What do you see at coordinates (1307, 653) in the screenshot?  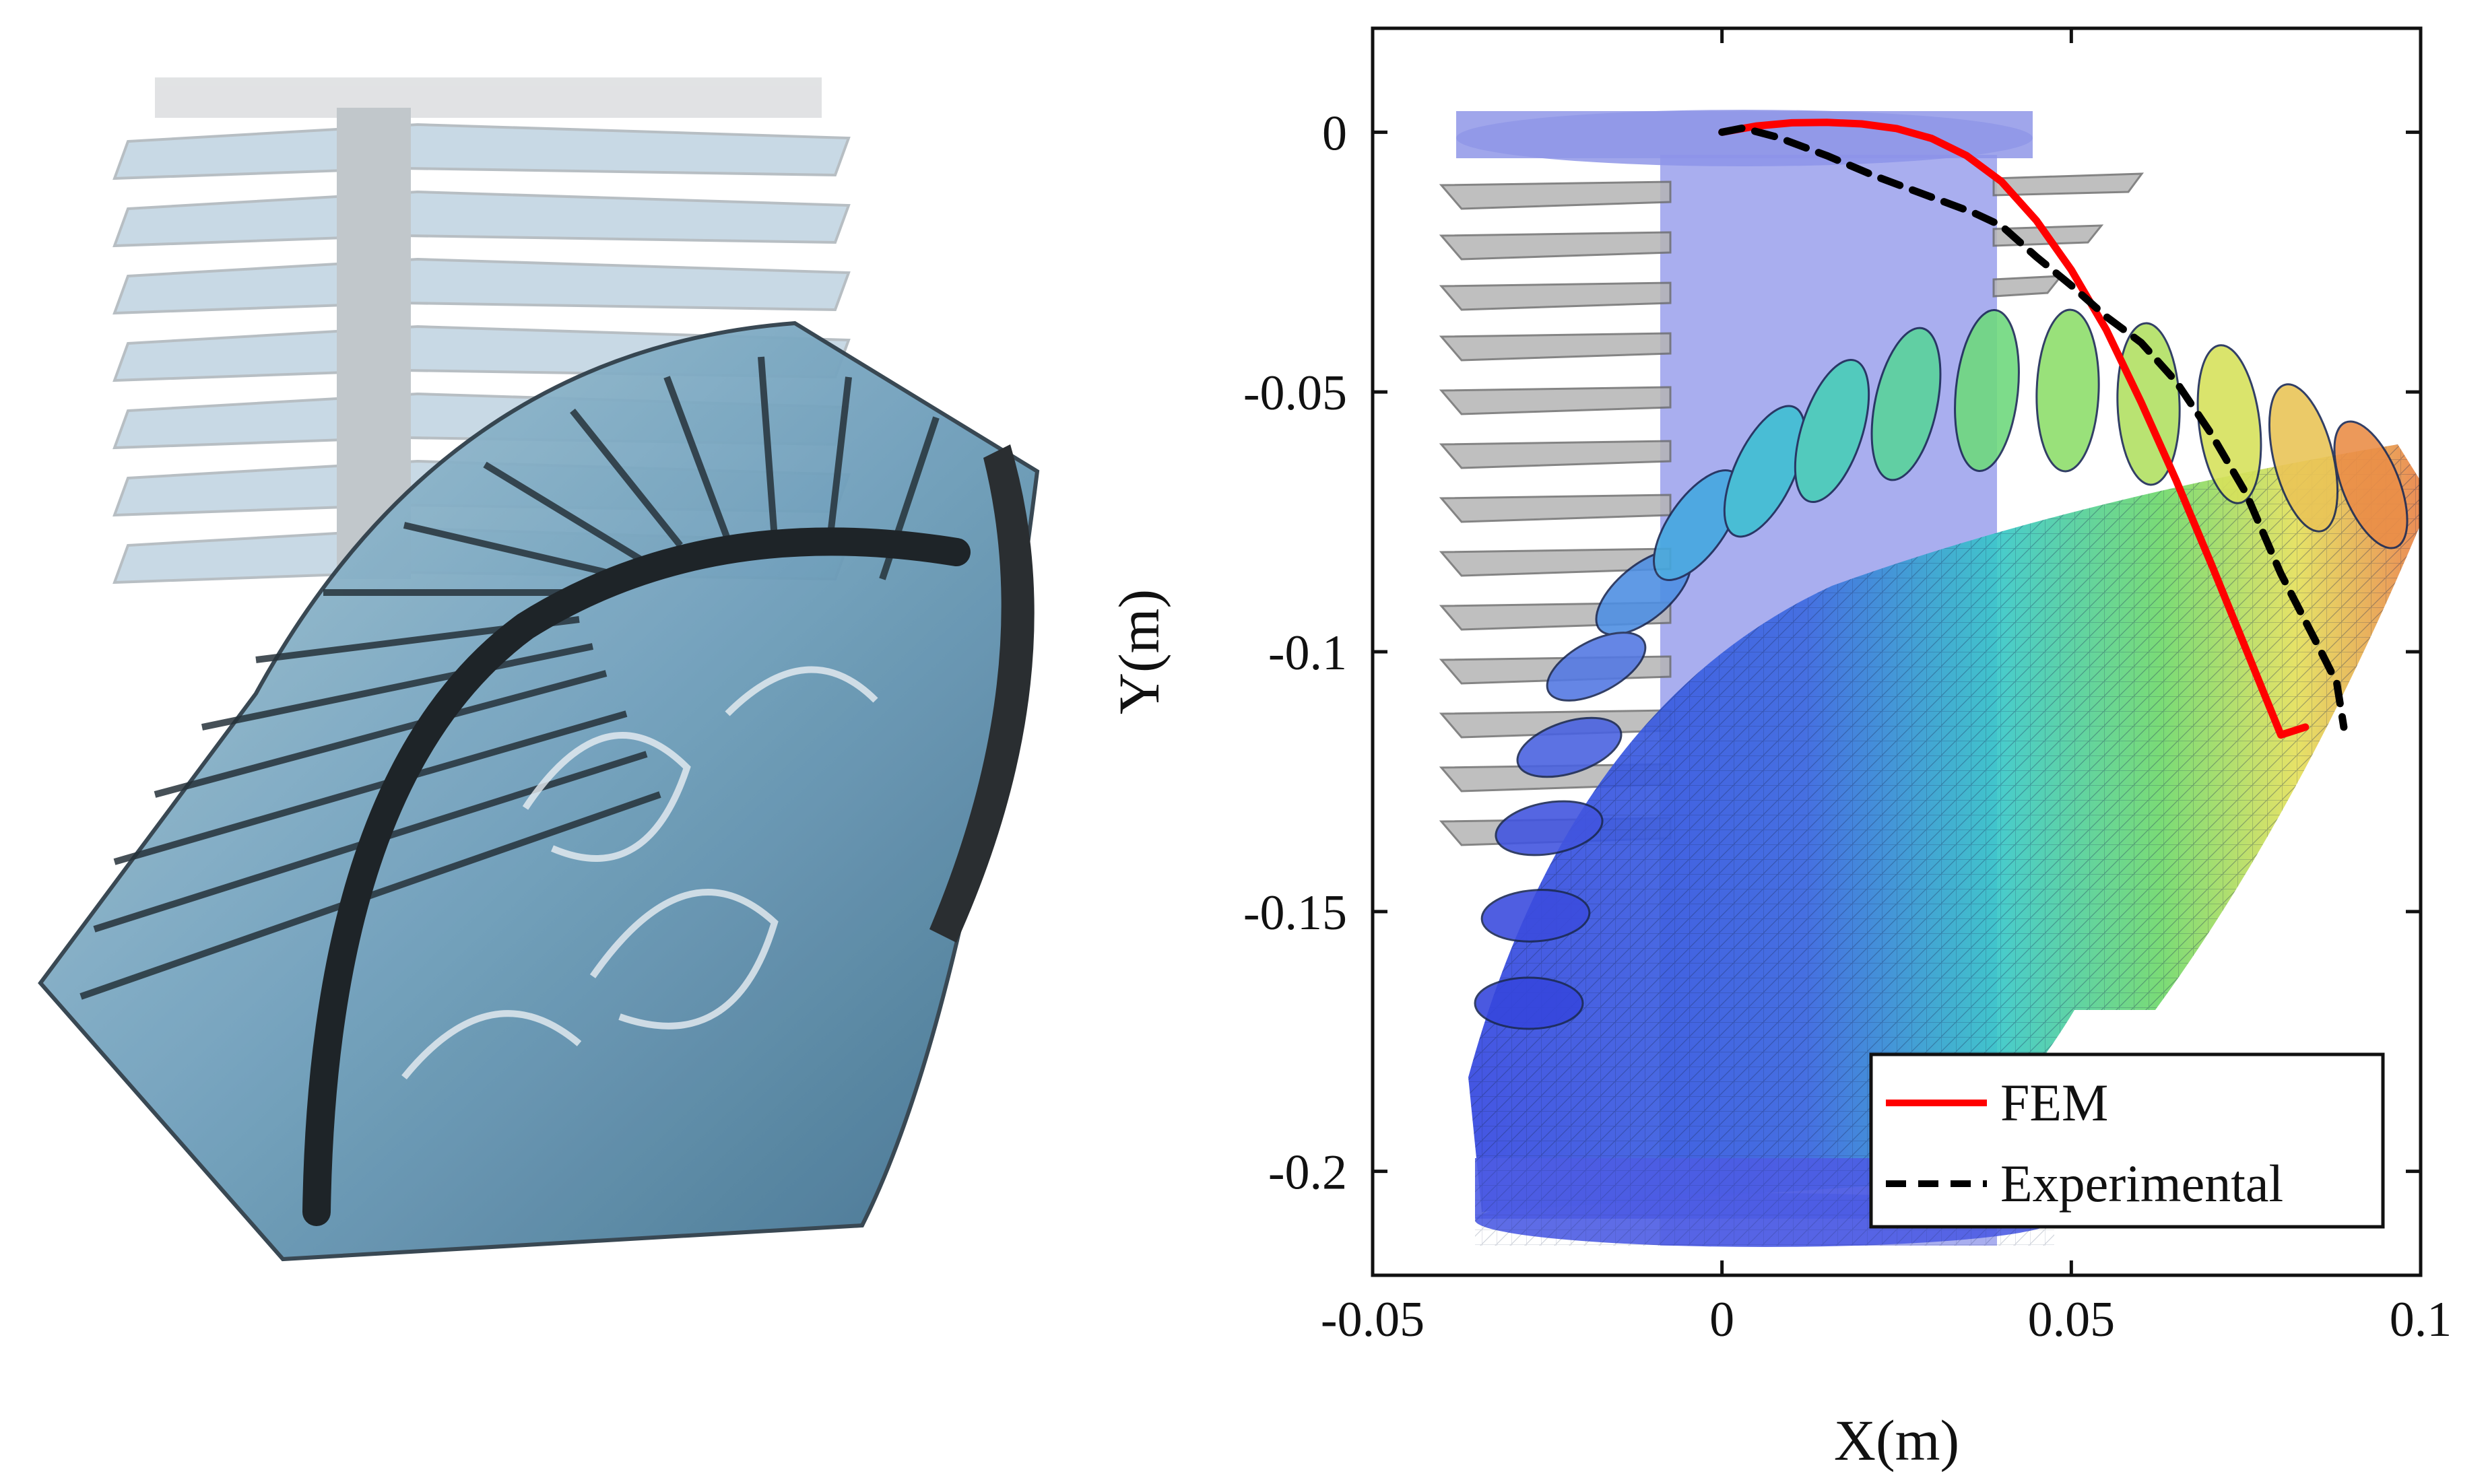 I see `y-tick-label: -0.1` at bounding box center [1307, 653].